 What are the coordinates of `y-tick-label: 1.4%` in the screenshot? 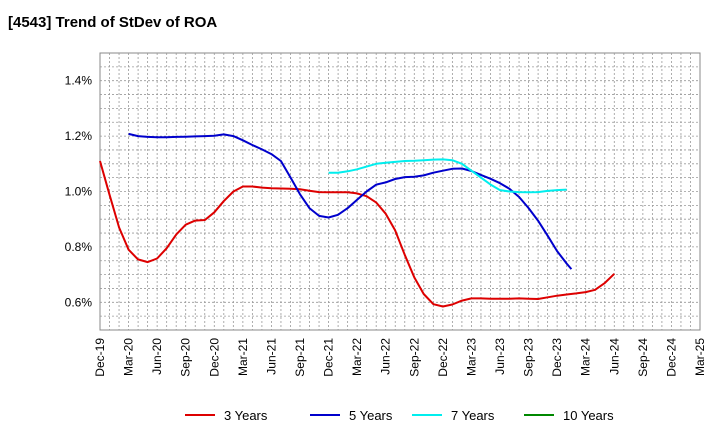 It's located at (79, 81).